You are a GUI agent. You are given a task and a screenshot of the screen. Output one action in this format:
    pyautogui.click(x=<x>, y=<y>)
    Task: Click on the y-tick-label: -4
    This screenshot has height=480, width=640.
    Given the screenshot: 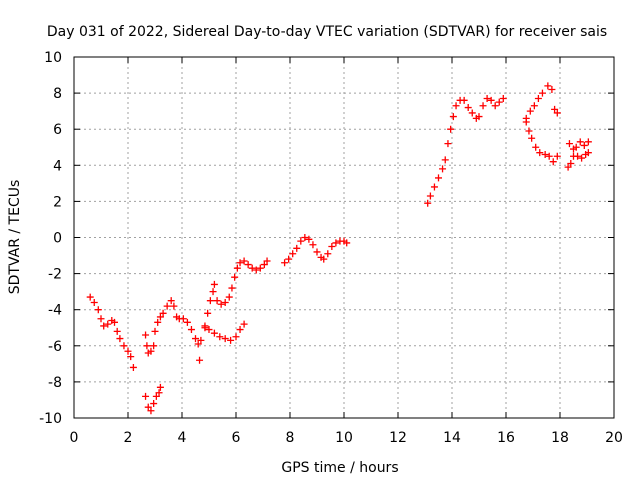 What is the action you would take?
    pyautogui.click(x=55, y=311)
    